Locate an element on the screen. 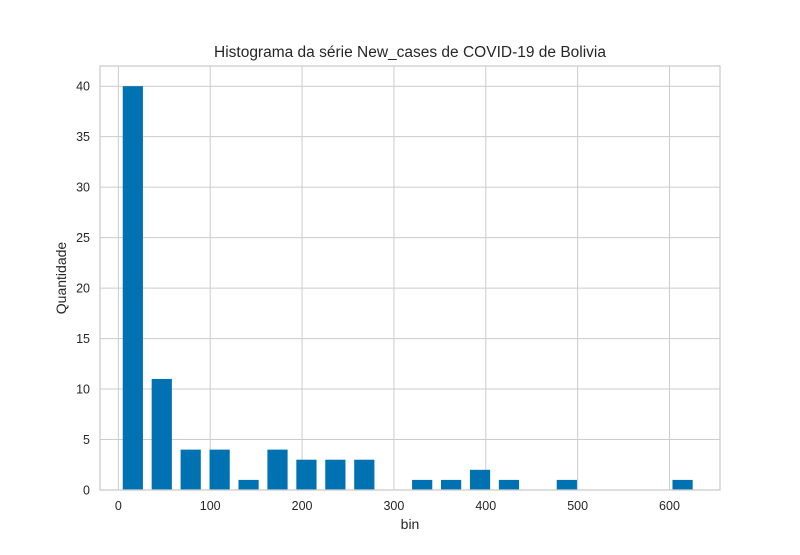  y-tick-label: 10 is located at coordinates (83, 390).